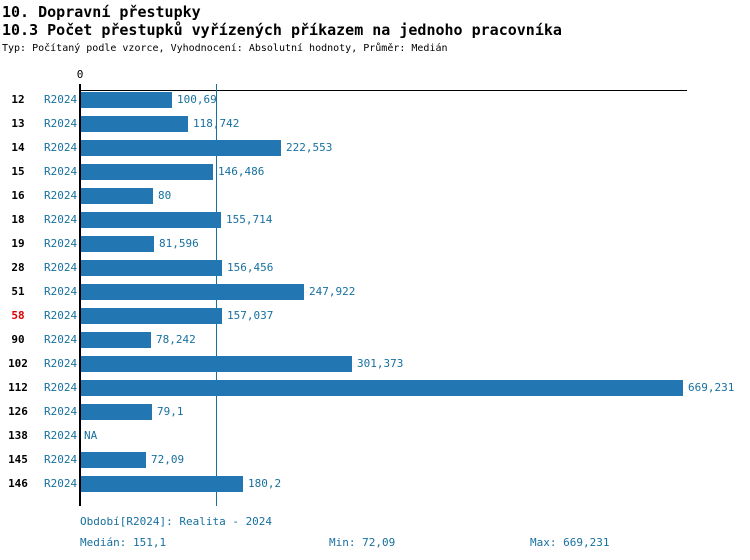 This screenshot has height=560, width=750. What do you see at coordinates (250, 267) in the screenshot?
I see `value-label: 156,456` at bounding box center [250, 267].